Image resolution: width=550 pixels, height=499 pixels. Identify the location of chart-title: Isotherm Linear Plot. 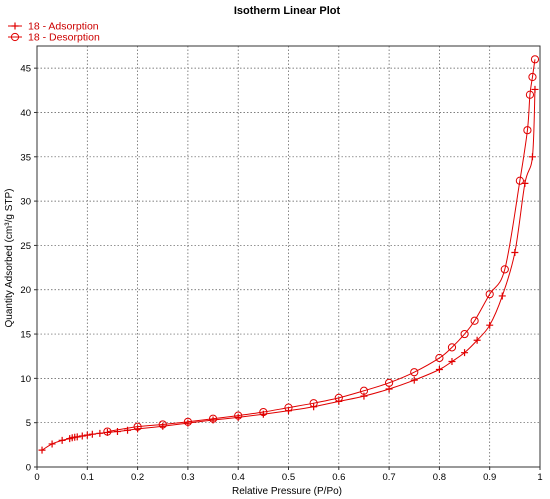
(287, 11).